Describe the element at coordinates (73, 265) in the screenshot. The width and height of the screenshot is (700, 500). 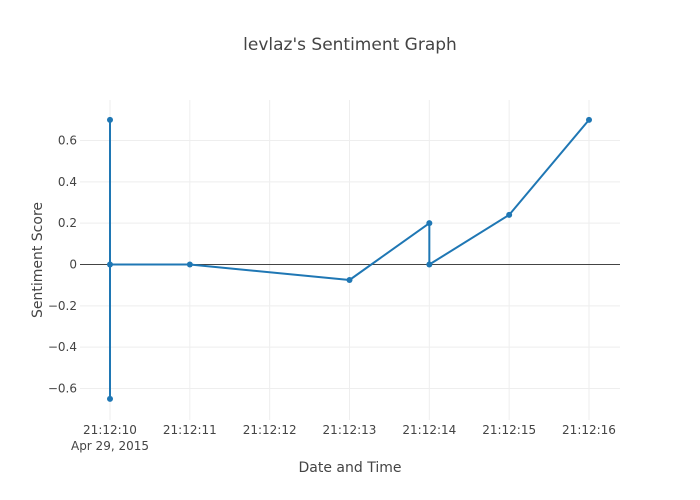
I see `y-tick-label: 0` at that location.